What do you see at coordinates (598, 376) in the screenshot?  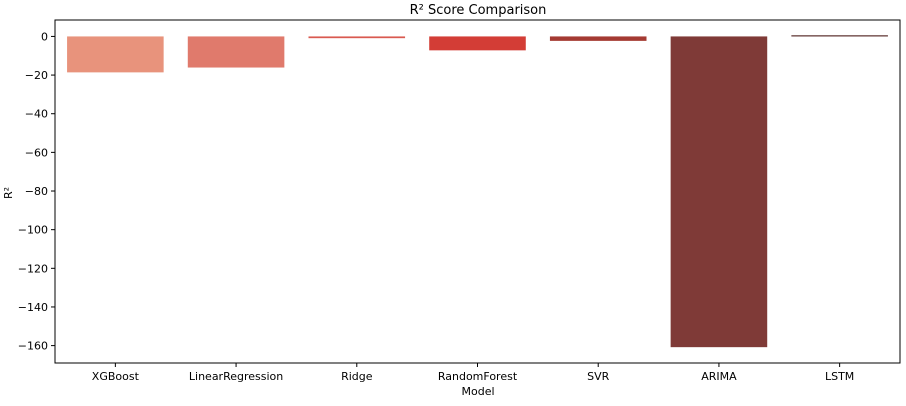 I see `x-tick-label: SVR` at bounding box center [598, 376].